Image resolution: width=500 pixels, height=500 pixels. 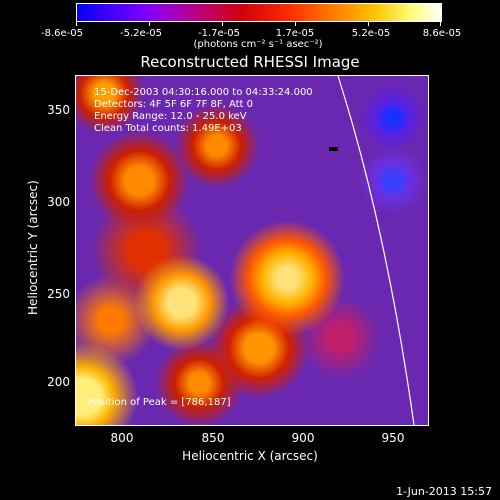 What do you see at coordinates (258, 44) in the screenshot?
I see `colorbar-units: (photons cm⁻² s⁻¹ asec⁻²)` at bounding box center [258, 44].